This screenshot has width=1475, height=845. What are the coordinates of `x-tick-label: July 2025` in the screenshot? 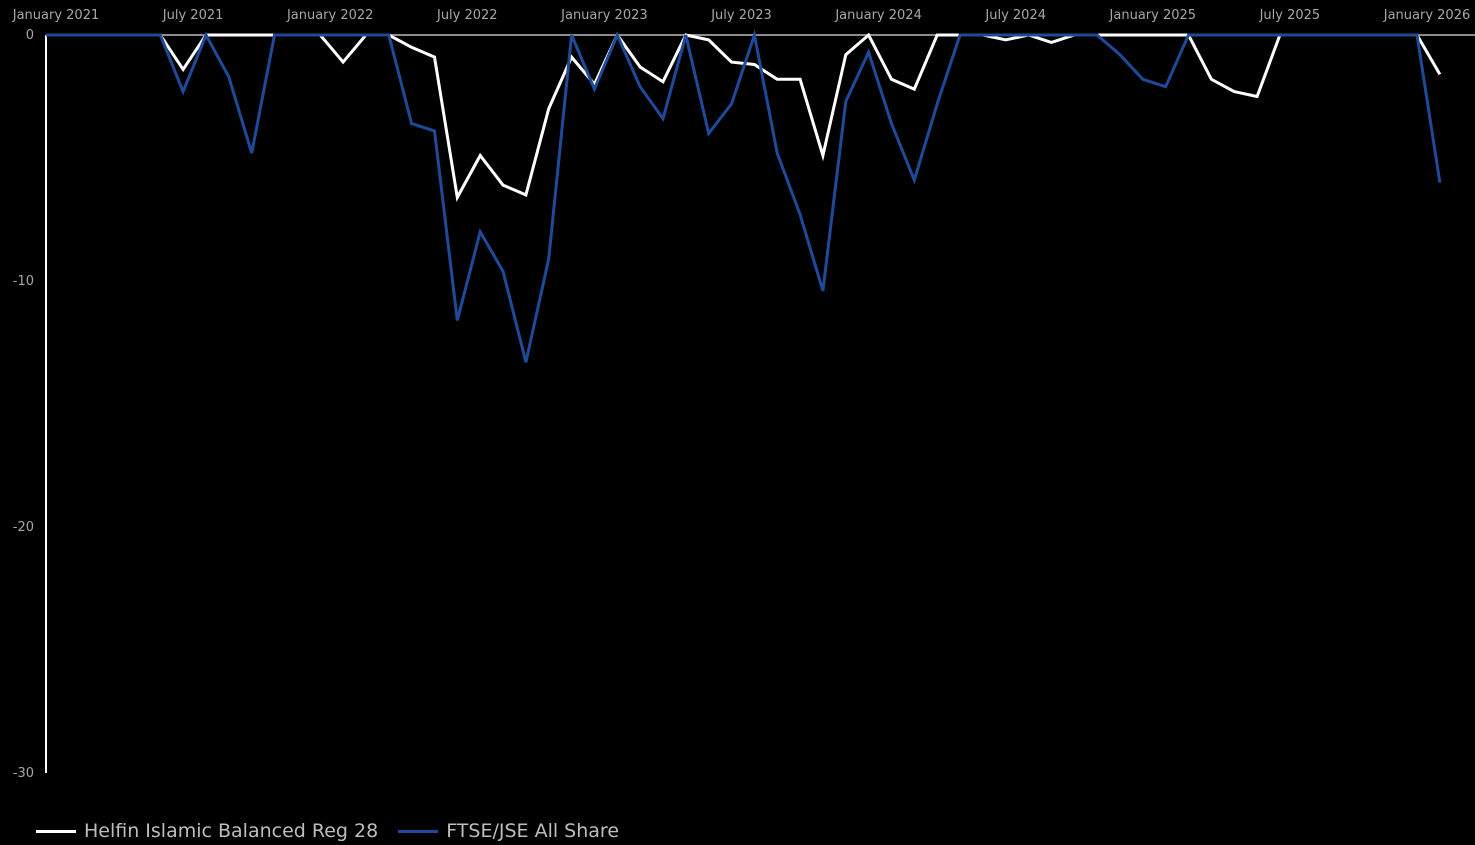 It's located at (1290, 15).